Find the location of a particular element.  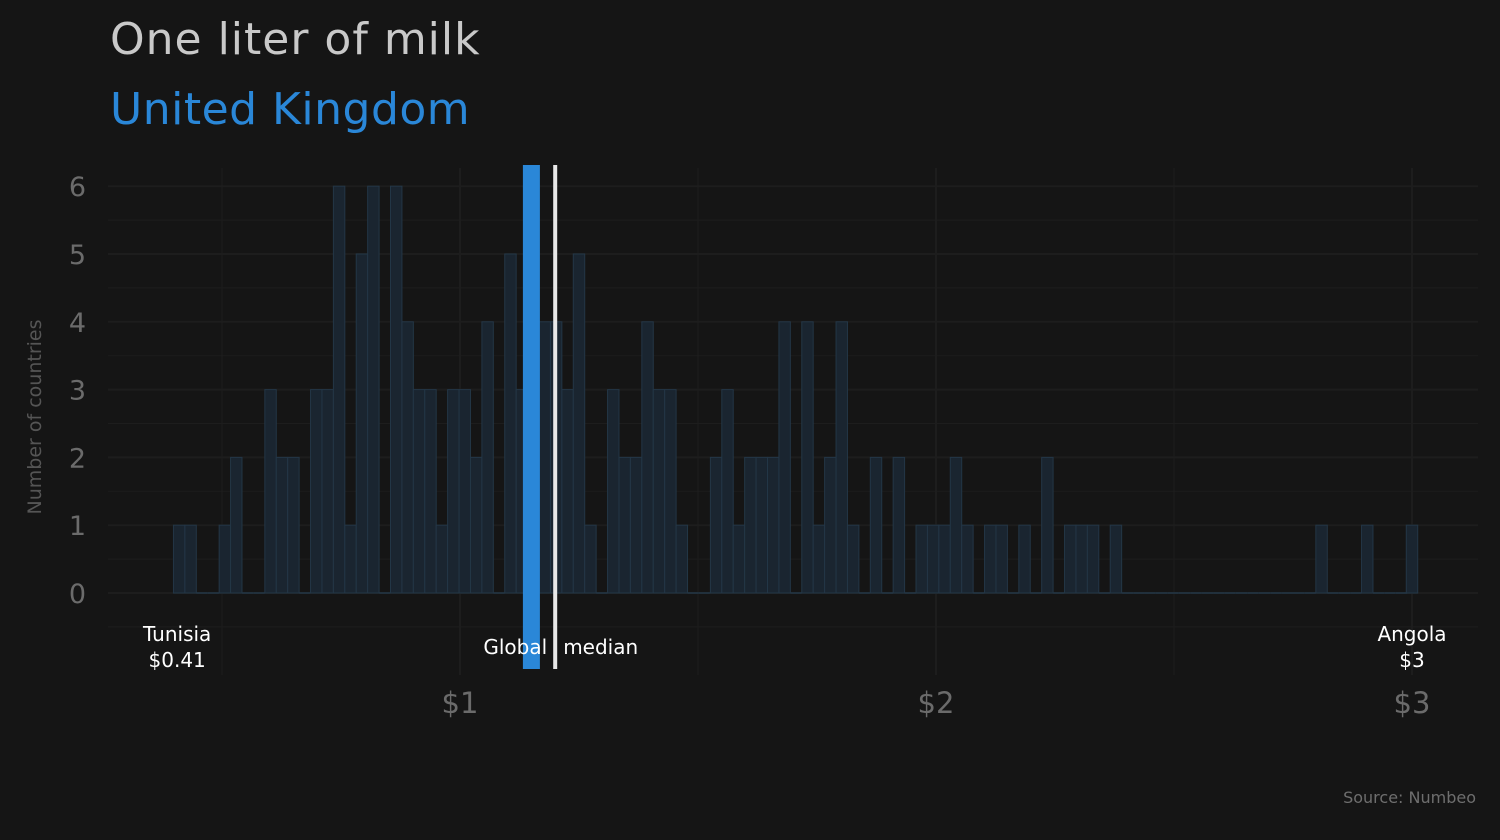

global-median-label-right: median is located at coordinates (600, 647).